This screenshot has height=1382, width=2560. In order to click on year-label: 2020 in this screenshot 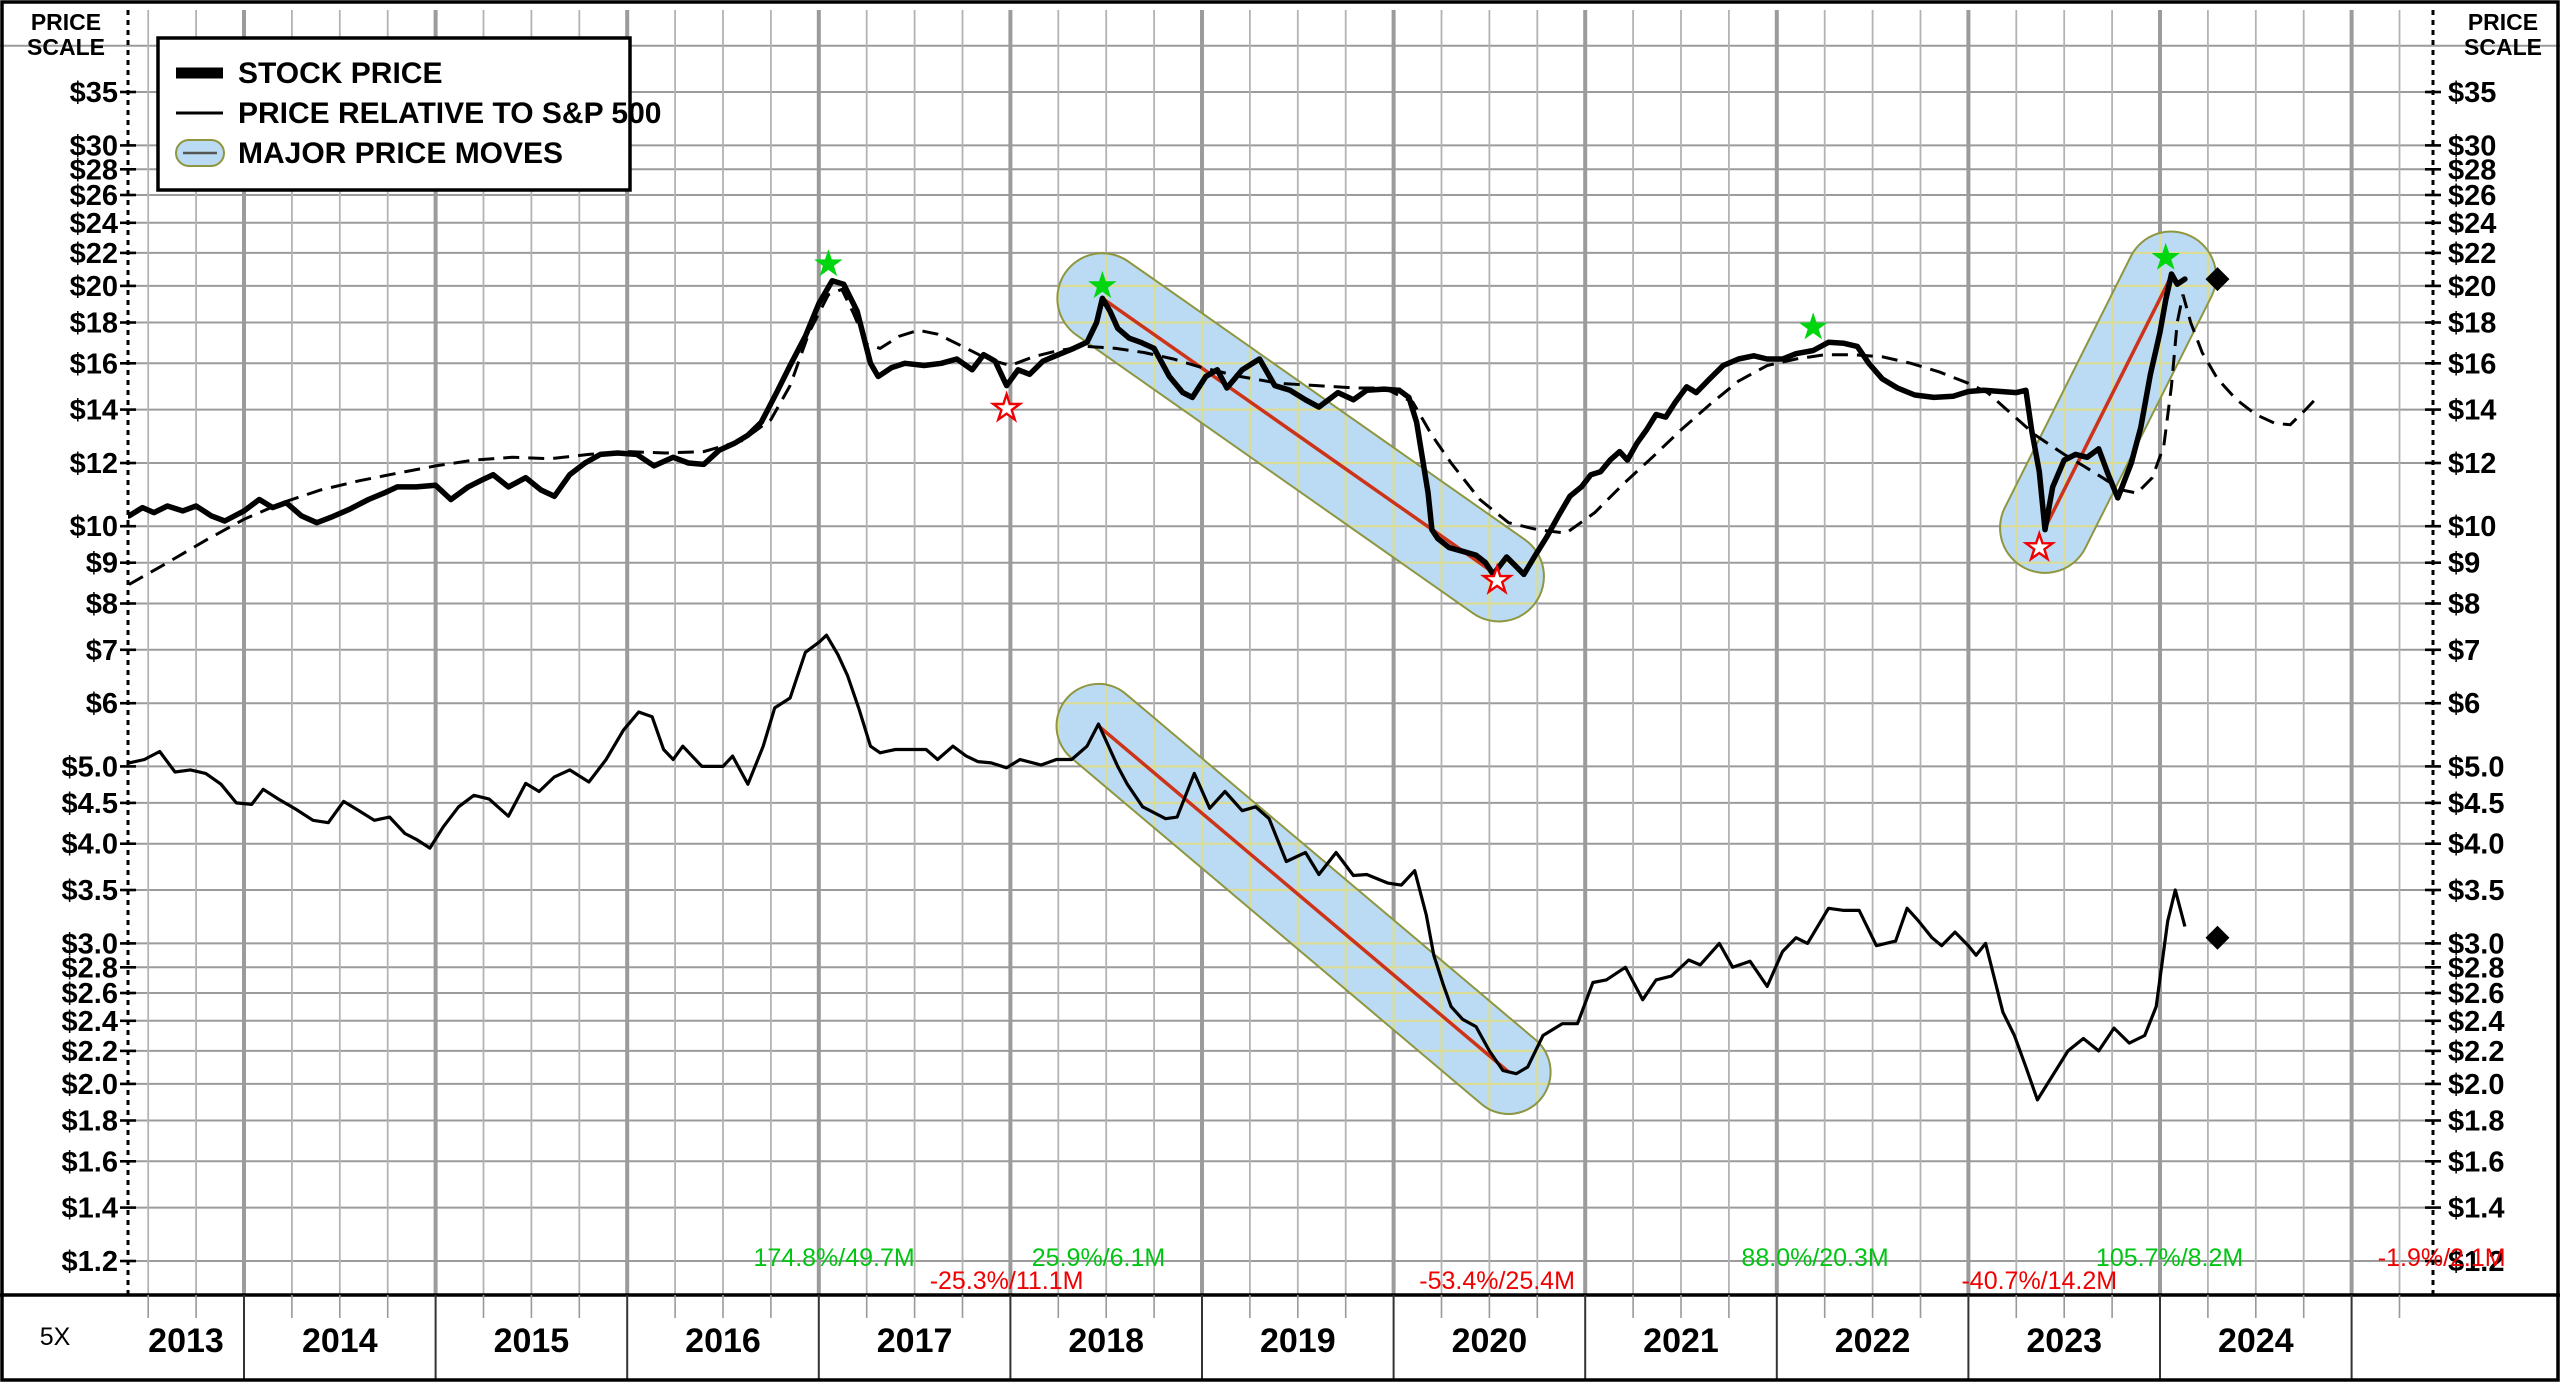, I will do `click(1490, 1341)`.